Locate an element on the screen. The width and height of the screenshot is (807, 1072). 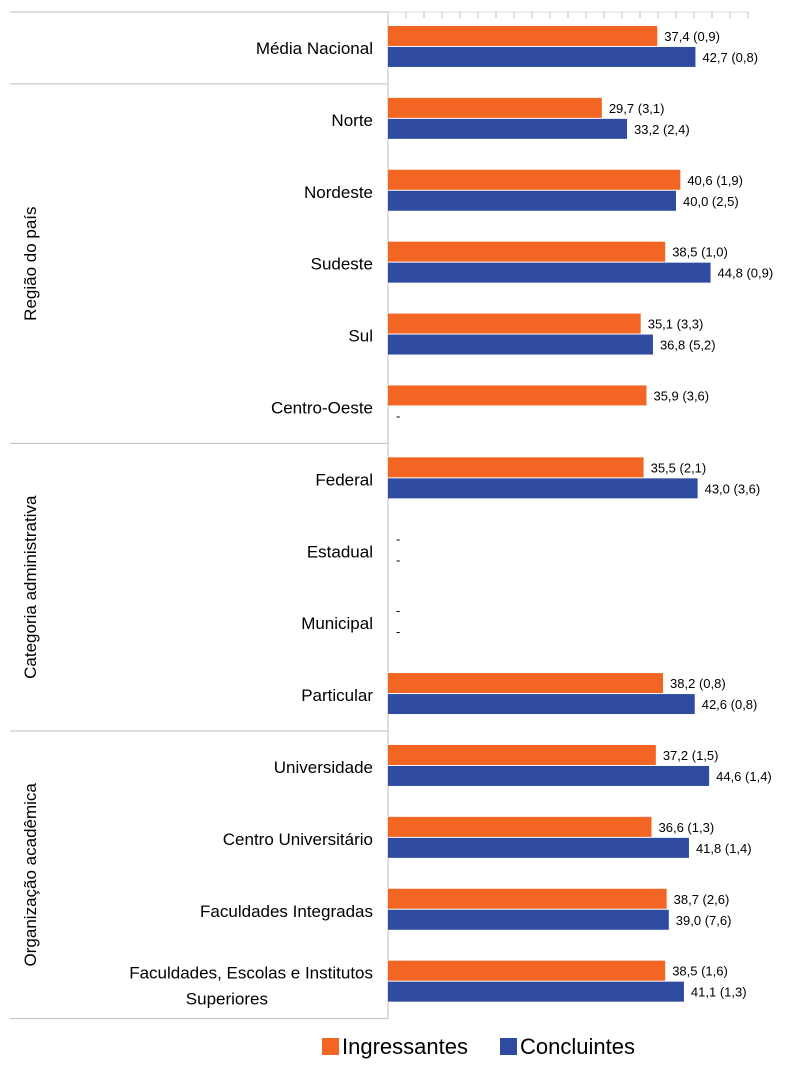
data-label: 37,2 (1,5) is located at coordinates (691, 755).